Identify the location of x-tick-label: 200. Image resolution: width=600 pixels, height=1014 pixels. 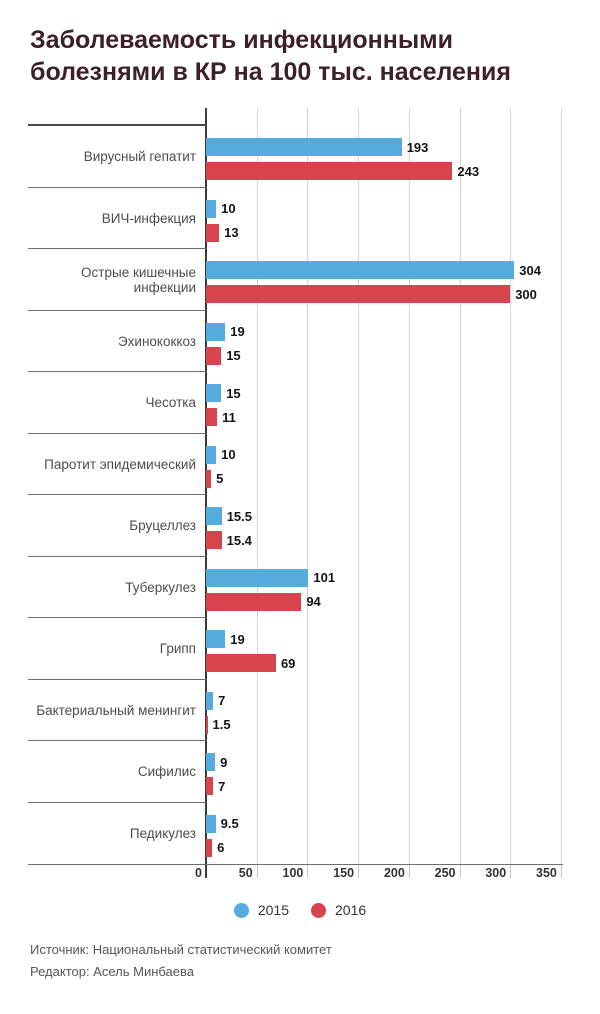
(394, 873).